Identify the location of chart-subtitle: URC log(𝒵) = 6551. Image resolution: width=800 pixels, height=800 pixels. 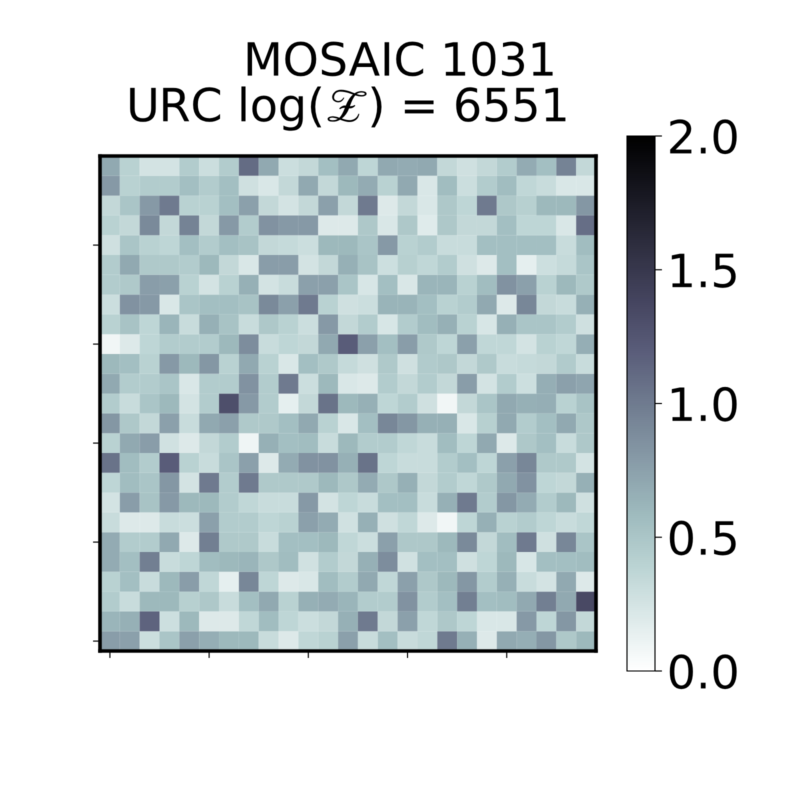
(348, 108).